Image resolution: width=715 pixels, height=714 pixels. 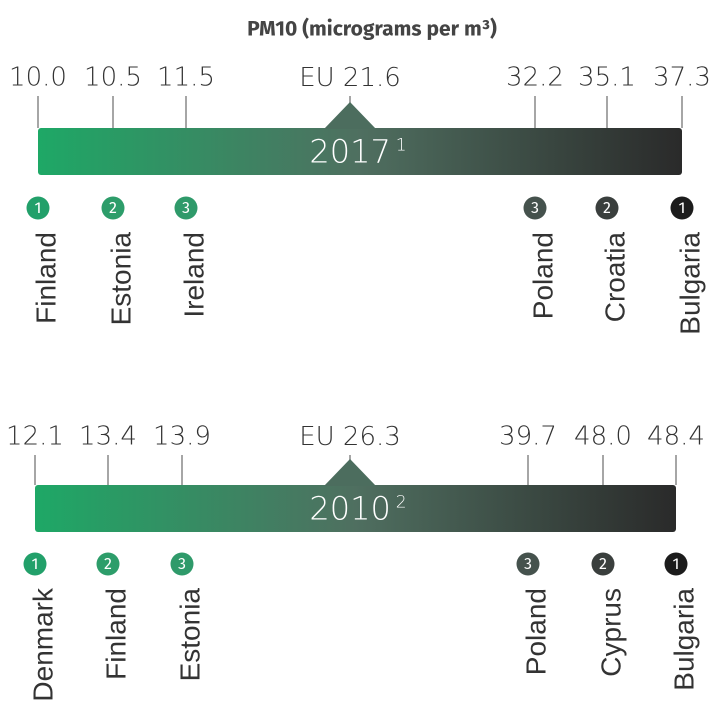 I want to click on value-label: 11.5, so click(x=186, y=78).